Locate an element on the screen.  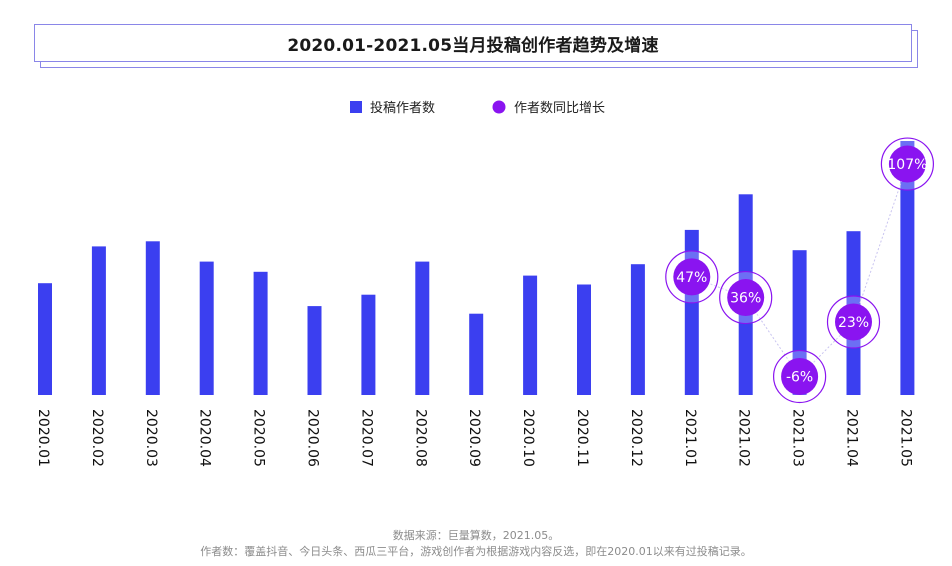
bar-2021.05 is located at coordinates (907, 268).